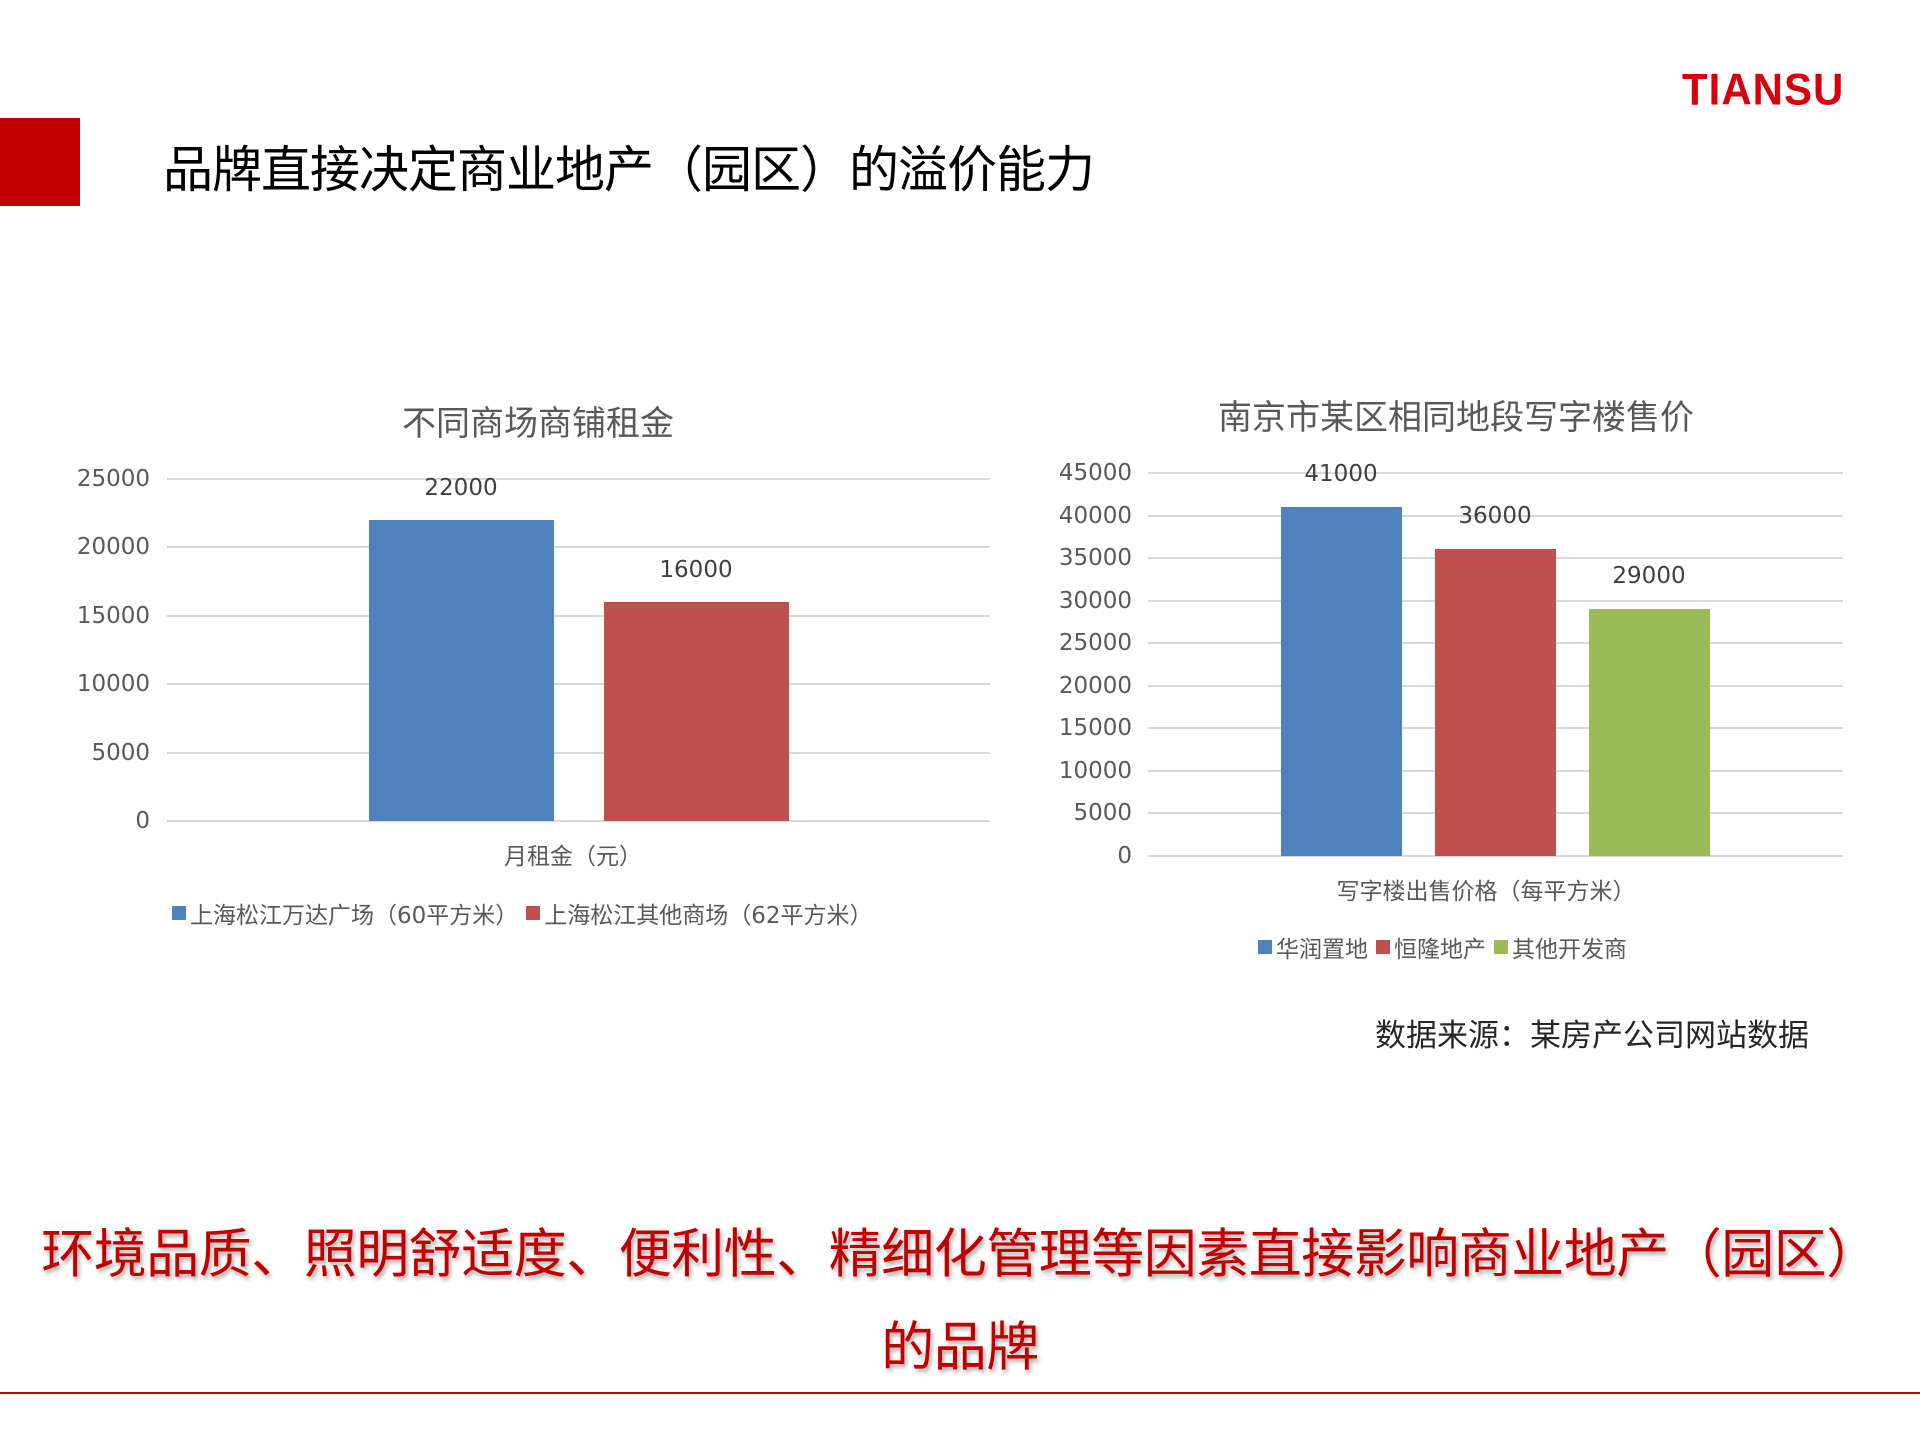 The height and width of the screenshot is (1440, 1920). I want to click on data-label: 16000, so click(696, 570).